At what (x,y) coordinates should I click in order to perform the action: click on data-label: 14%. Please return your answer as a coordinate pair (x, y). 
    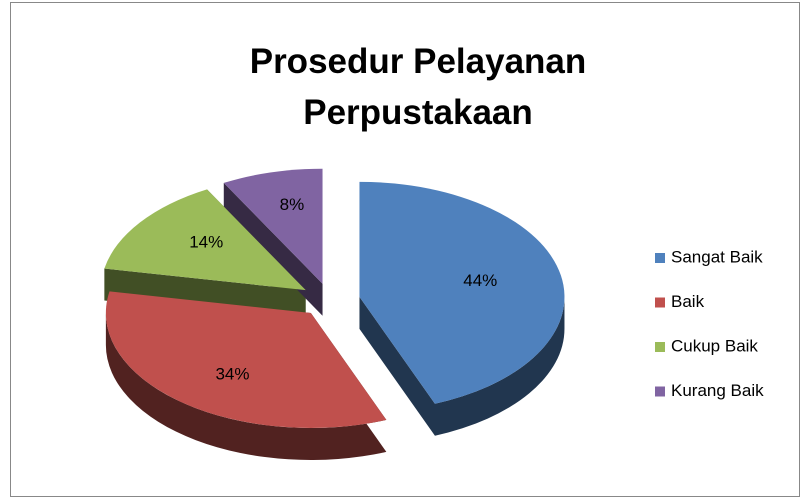
    Looking at the image, I should click on (206, 241).